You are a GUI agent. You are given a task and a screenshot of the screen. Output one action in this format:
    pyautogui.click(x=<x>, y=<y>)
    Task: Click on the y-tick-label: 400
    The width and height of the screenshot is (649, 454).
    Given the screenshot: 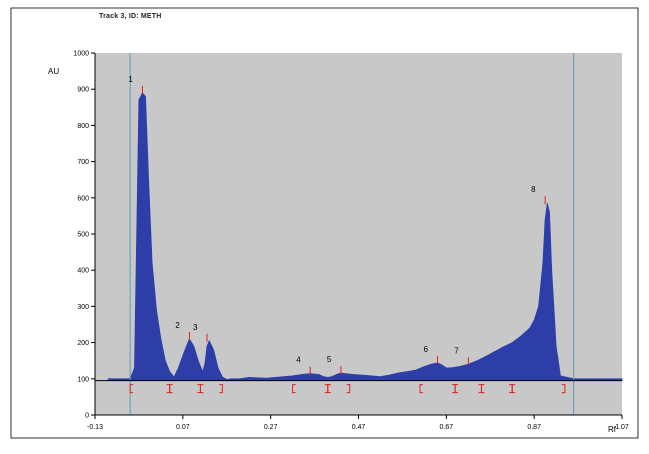 What is the action you would take?
    pyautogui.click(x=83, y=271)
    